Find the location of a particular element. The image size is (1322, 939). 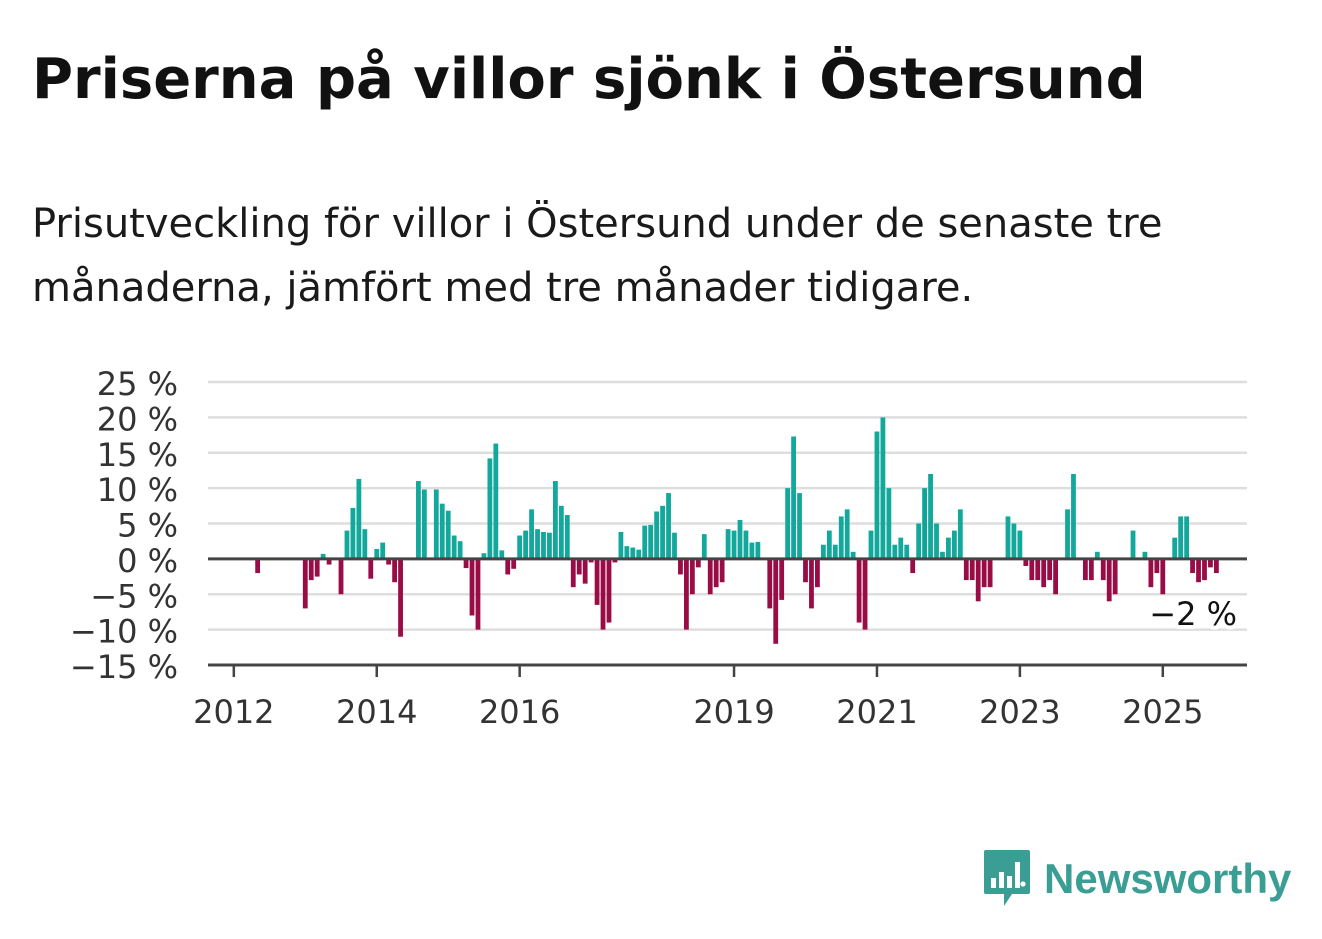

x-tick-label: 2021 is located at coordinates (876, 712).